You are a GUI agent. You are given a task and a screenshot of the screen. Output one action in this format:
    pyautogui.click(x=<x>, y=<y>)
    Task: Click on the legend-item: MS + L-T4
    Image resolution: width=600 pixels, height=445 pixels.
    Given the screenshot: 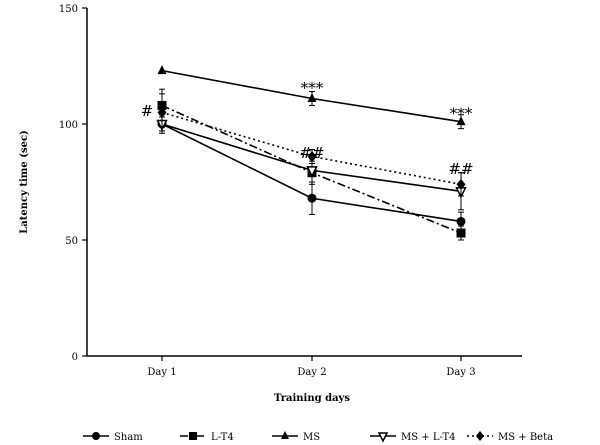 What is the action you would take?
    pyautogui.click(x=413, y=437)
    